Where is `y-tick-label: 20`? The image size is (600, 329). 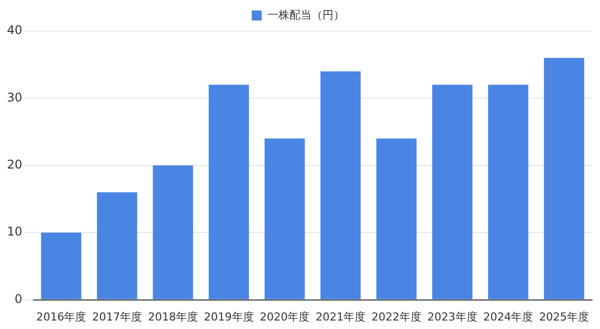 y-tick-label: 20 is located at coordinates (14, 165).